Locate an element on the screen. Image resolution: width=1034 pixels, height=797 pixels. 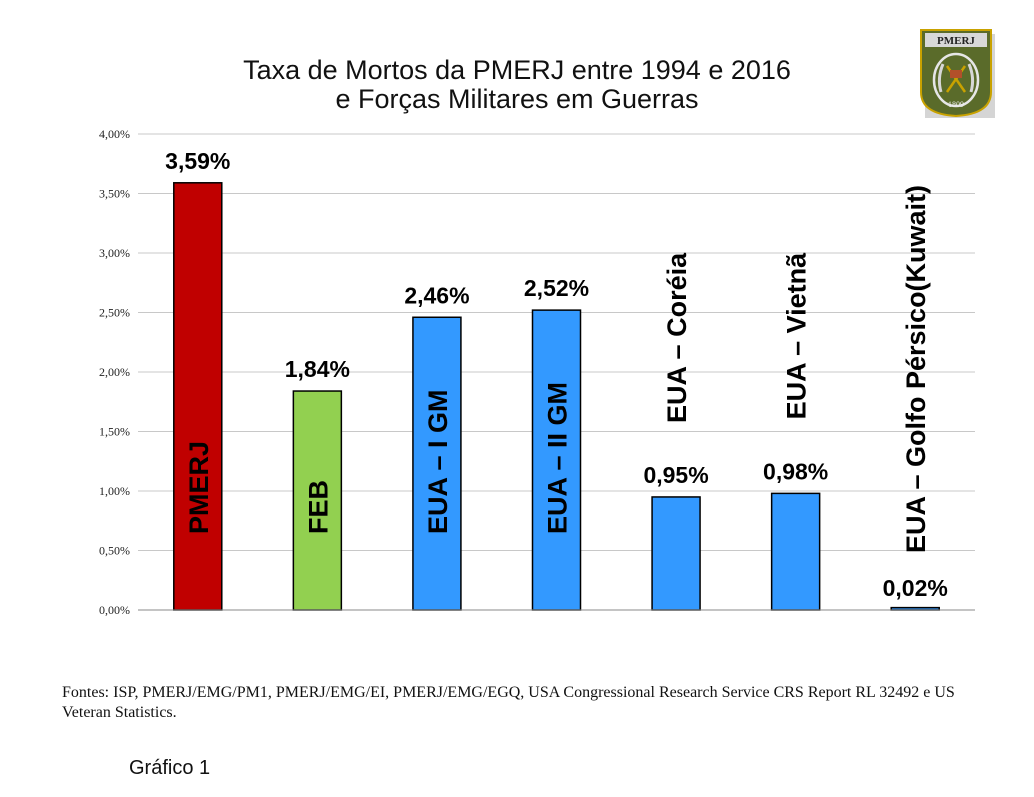
data-label: 2,52% is located at coordinates (556, 288).